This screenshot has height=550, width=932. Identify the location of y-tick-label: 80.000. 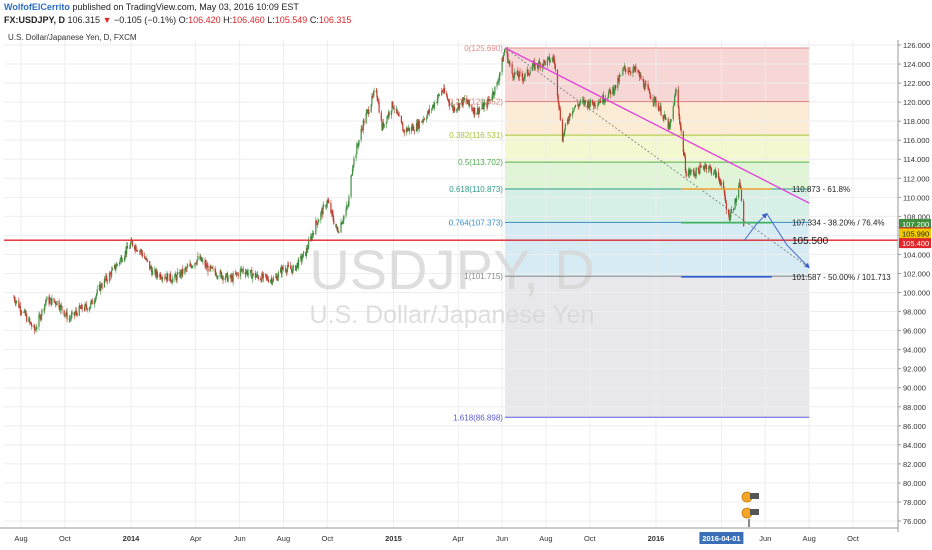
(914, 483).